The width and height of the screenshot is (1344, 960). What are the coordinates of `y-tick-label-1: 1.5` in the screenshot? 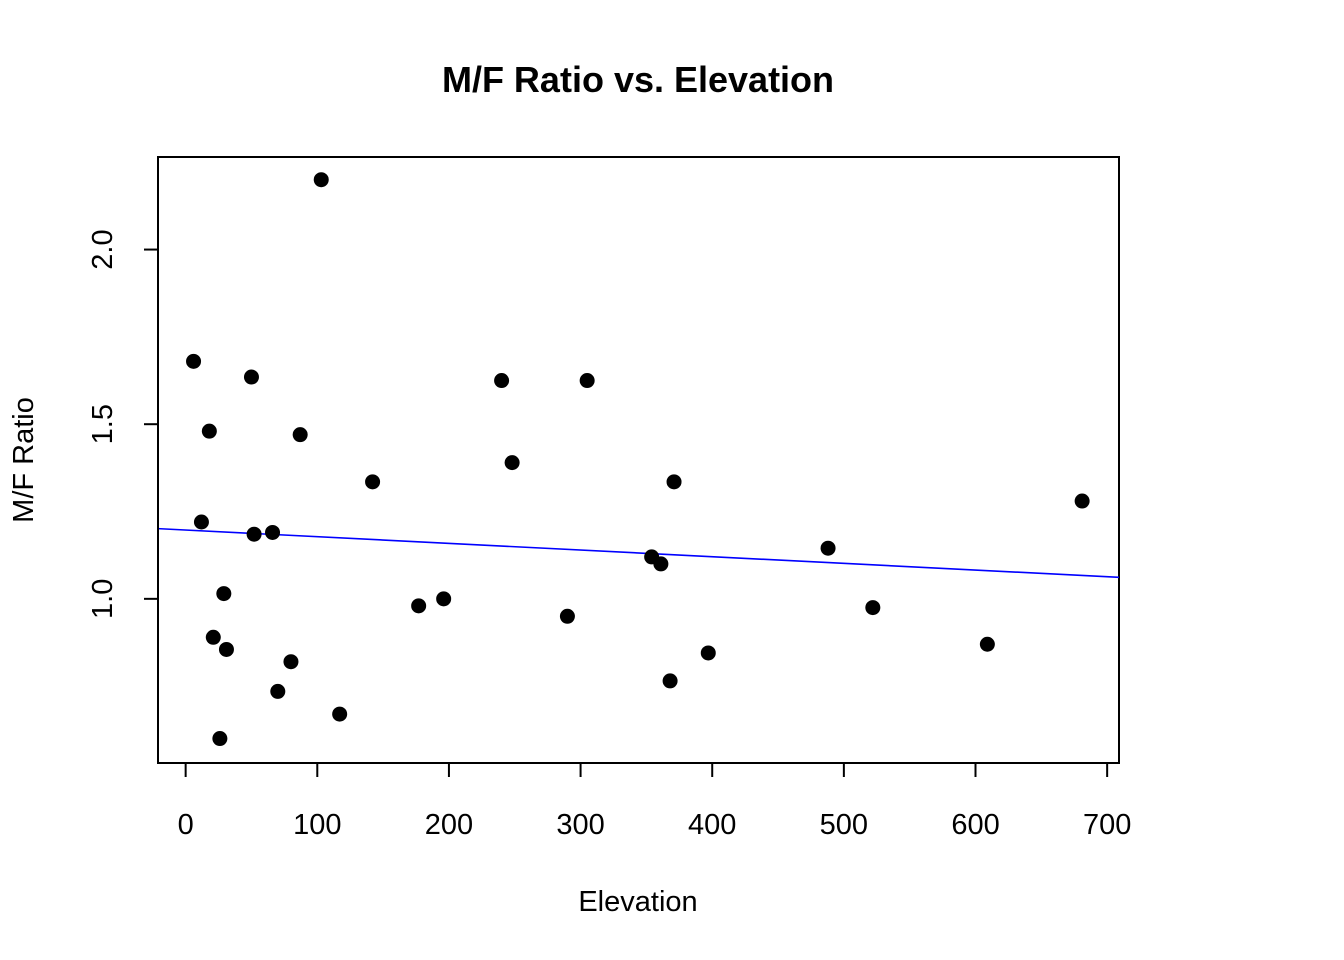 It's located at (103, 424).